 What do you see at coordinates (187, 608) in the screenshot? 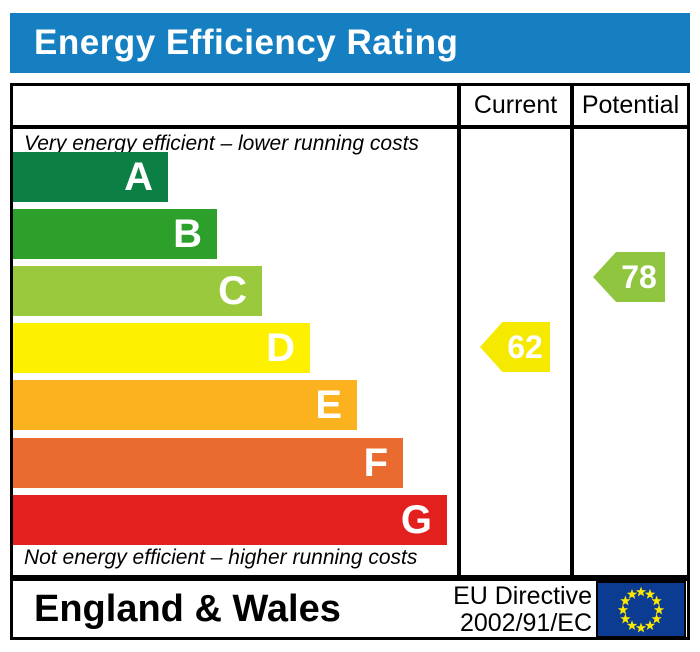
I see `footer-region-label: England & Wales` at bounding box center [187, 608].